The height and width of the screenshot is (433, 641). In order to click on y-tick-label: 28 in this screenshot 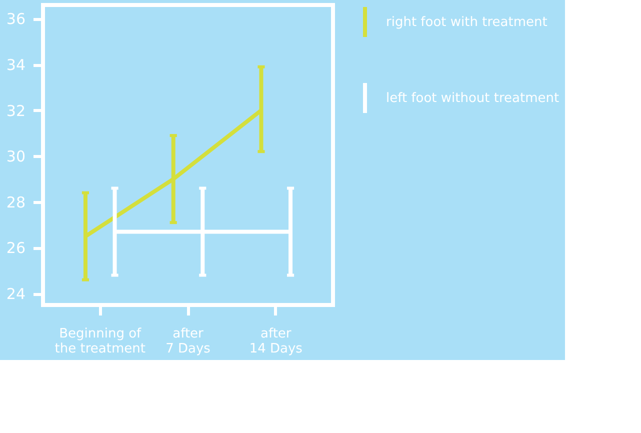, I will do `click(16, 202)`.